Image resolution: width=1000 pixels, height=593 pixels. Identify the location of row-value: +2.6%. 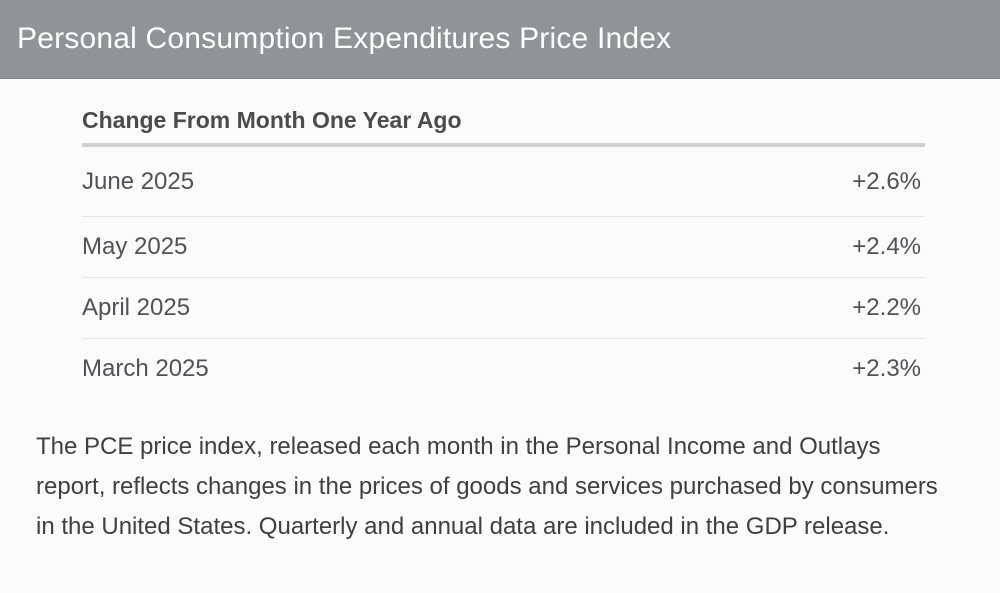
(886, 181).